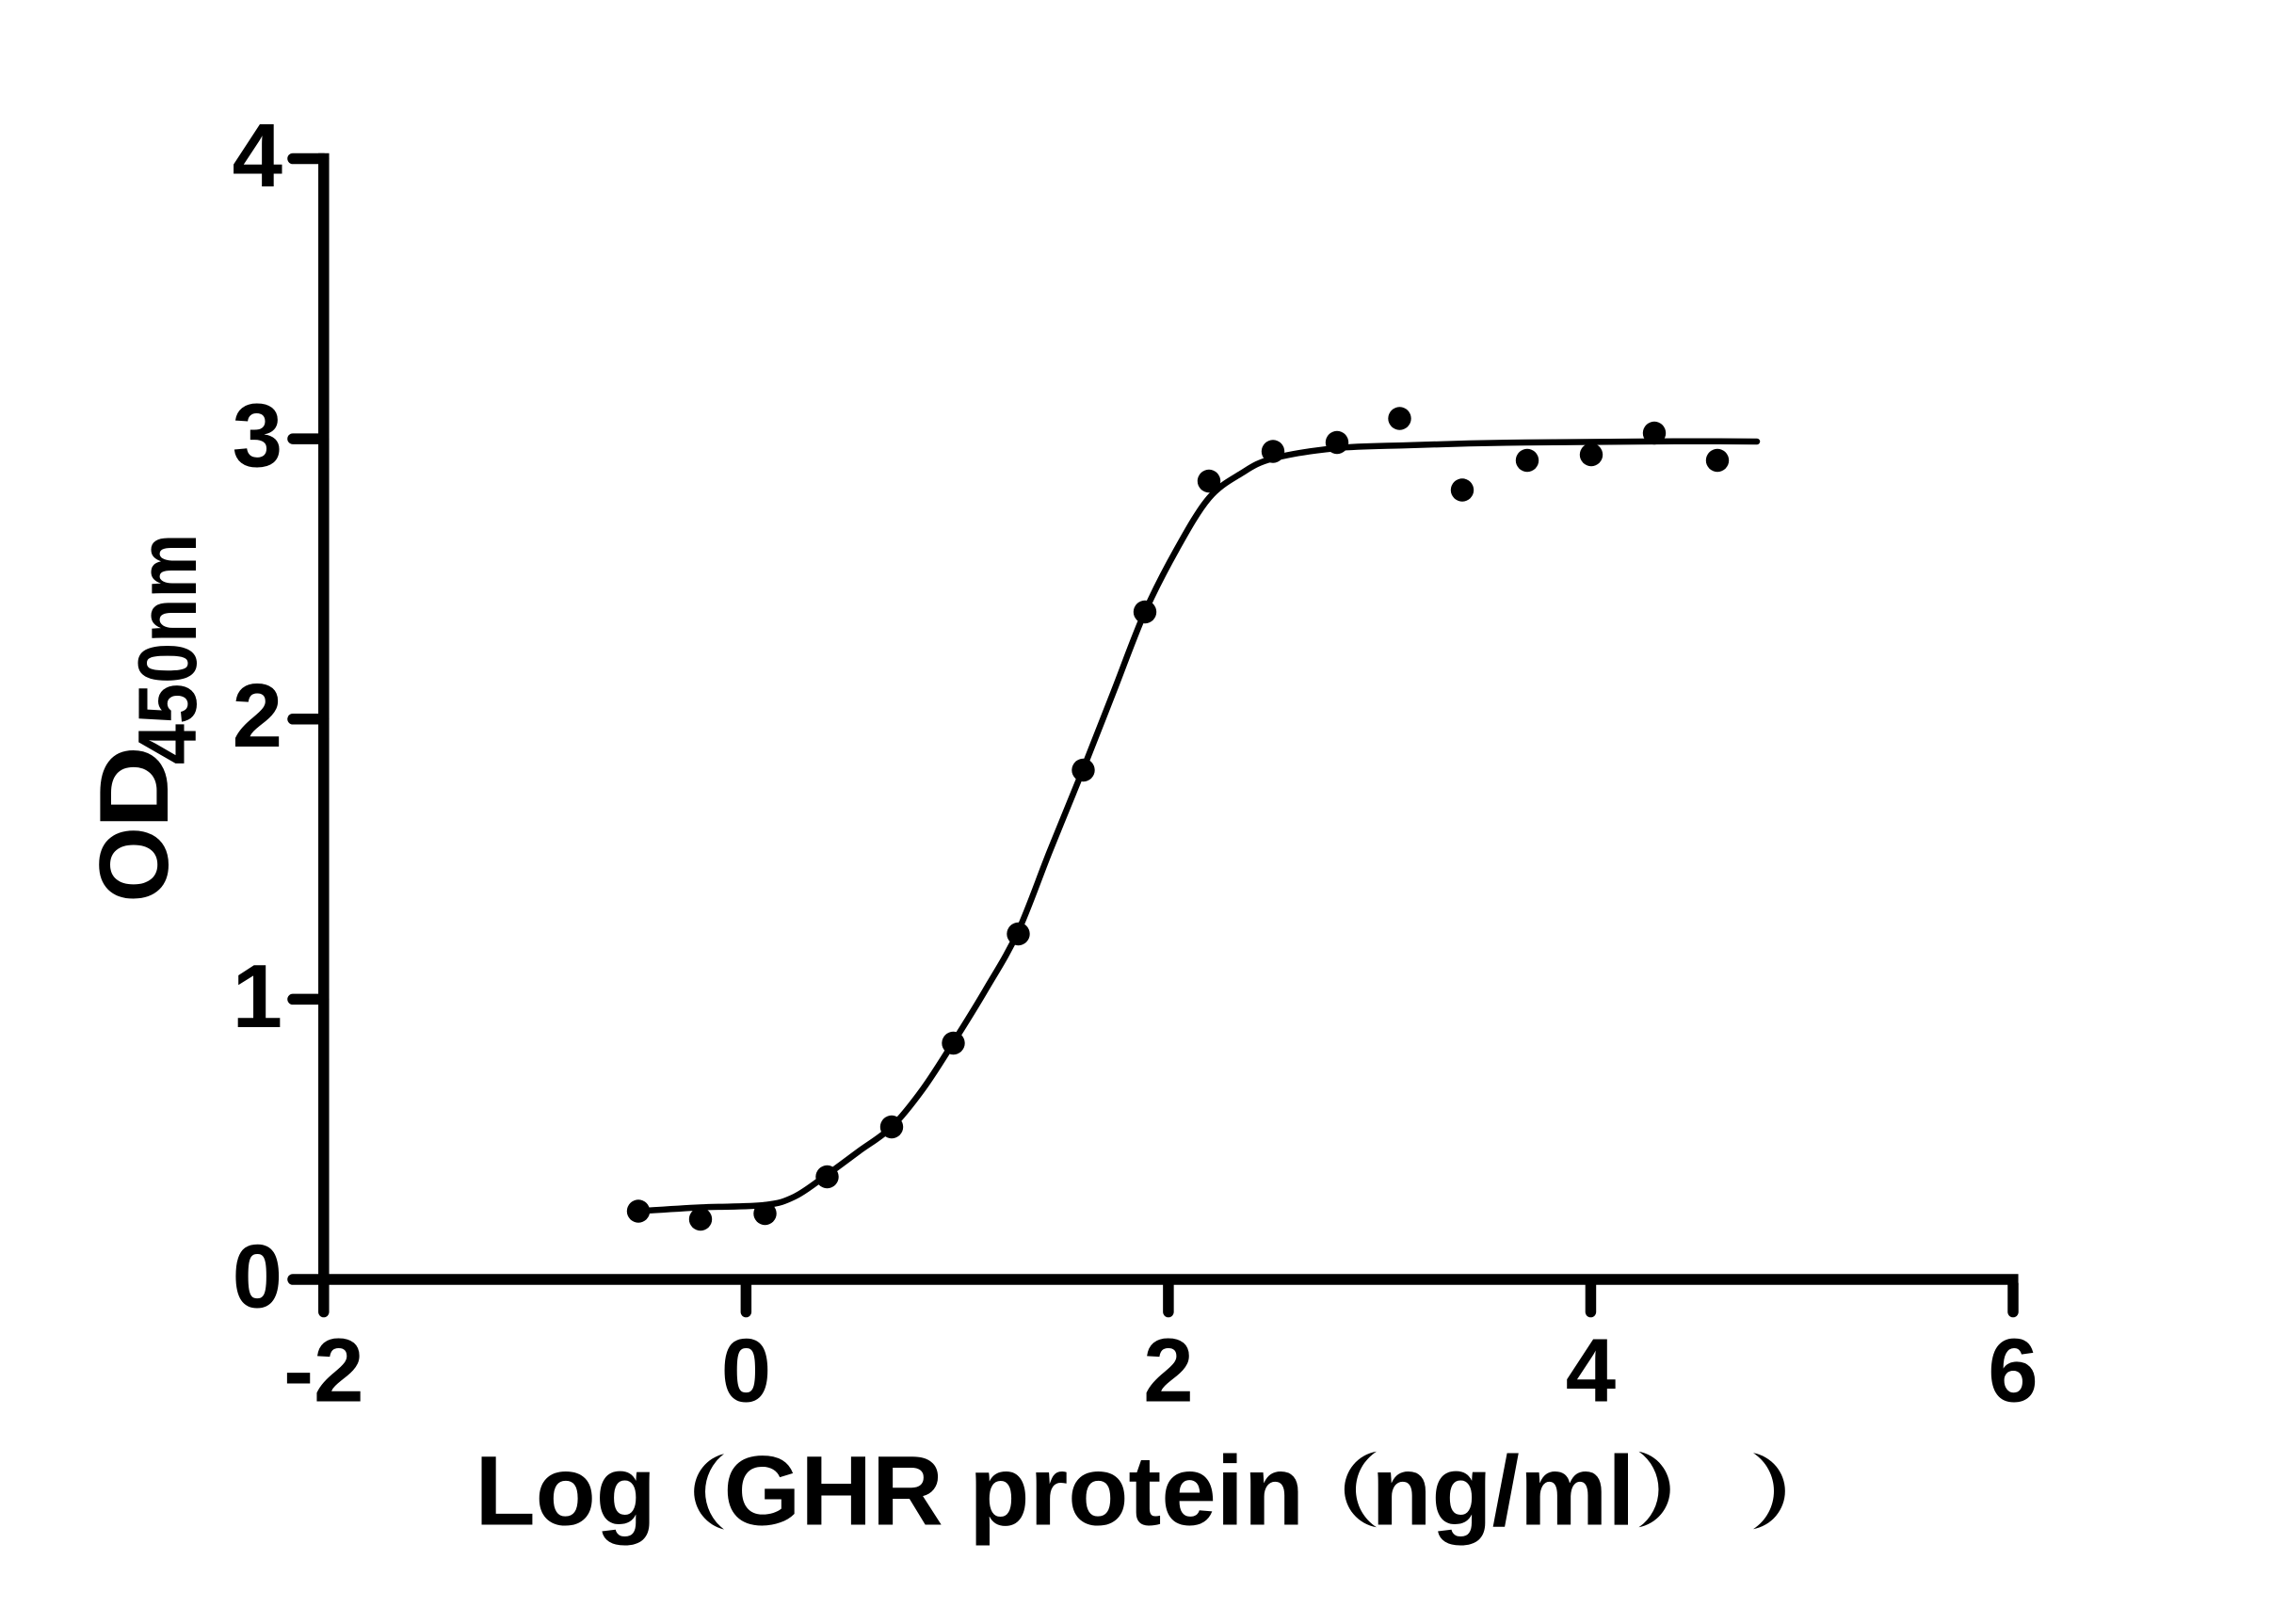 Image resolution: width=2272 pixels, height=1624 pixels. Describe the element at coordinates (323, 1371) in the screenshot. I see `svg-text: -2` at that location.